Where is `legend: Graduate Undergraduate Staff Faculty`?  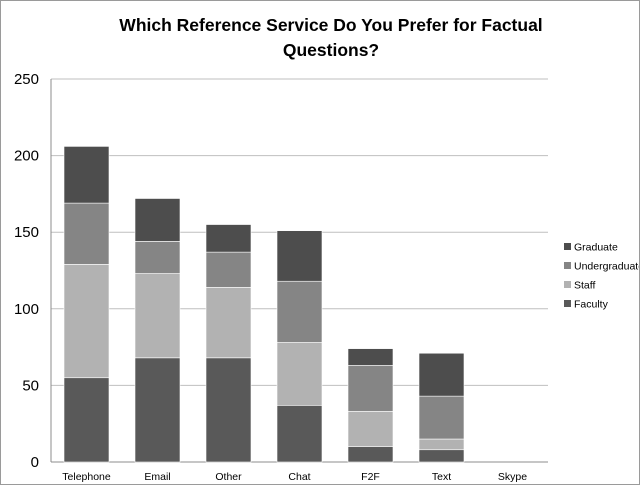
legend: Graduate Undergraduate Staff Faculty is located at coordinates (601, 276).